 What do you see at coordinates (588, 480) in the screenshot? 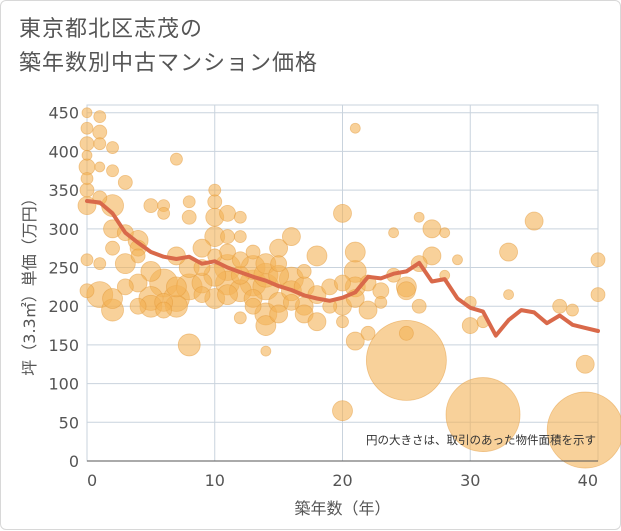
I see `x-tick-label: 40` at bounding box center [588, 480].